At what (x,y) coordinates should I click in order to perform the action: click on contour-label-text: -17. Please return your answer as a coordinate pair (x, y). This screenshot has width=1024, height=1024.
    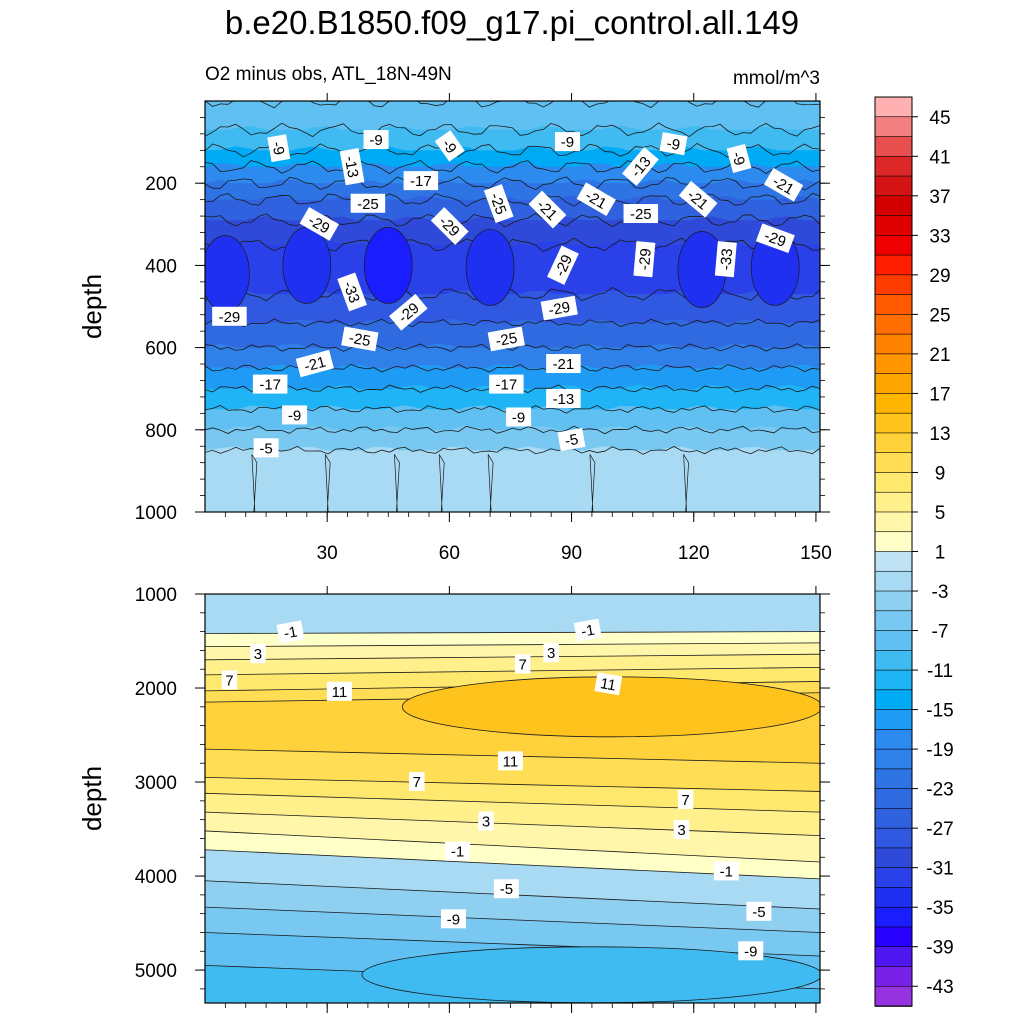
    Looking at the image, I should click on (421, 181).